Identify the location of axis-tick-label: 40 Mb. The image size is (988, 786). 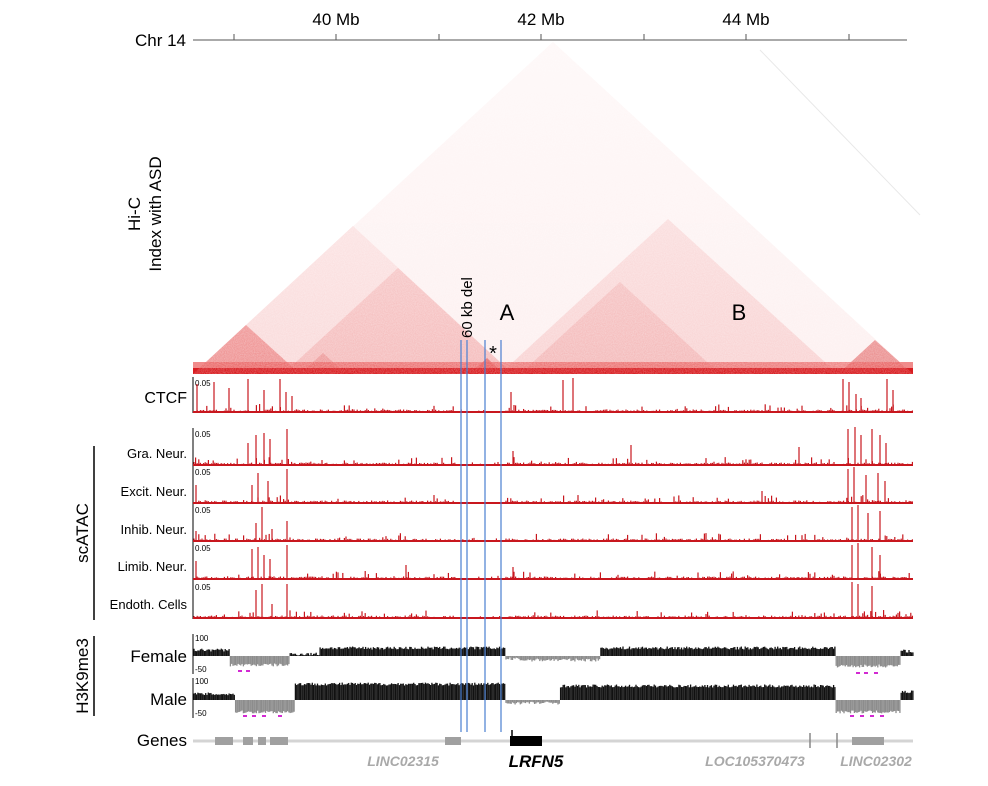
(335, 19).